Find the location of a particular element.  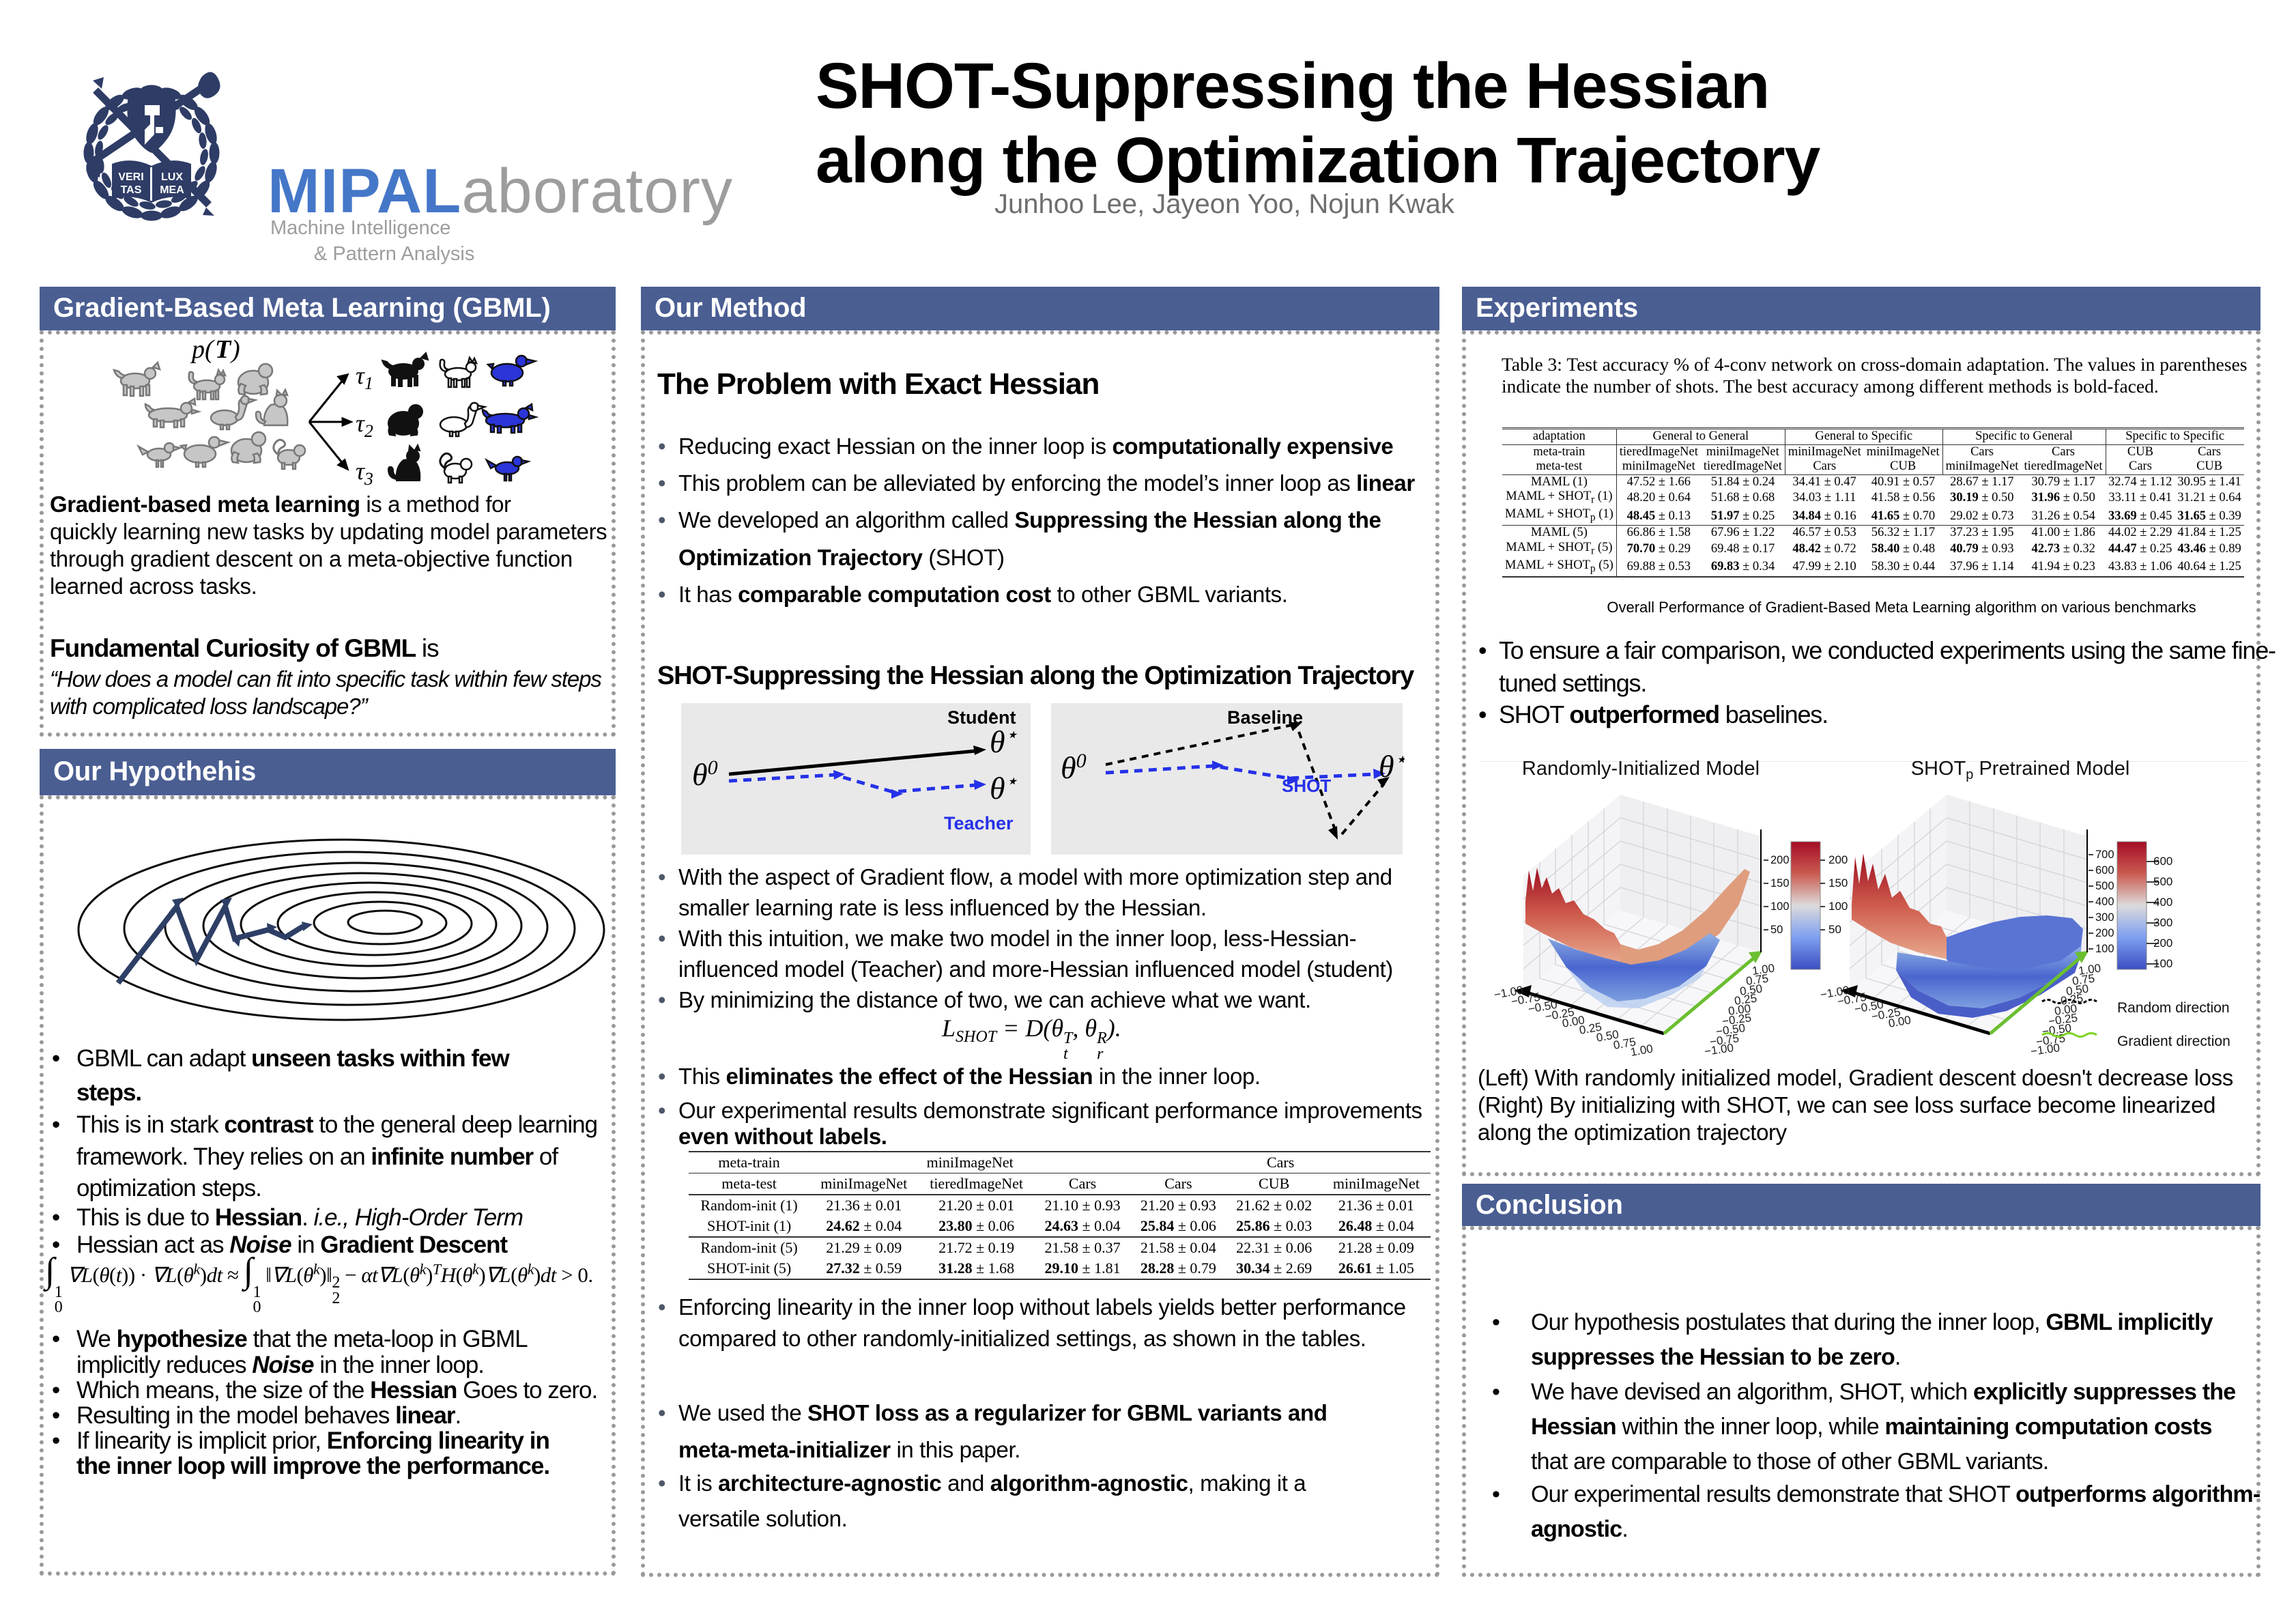

svg-text: Gradient direction is located at coordinates (2173, 1041).